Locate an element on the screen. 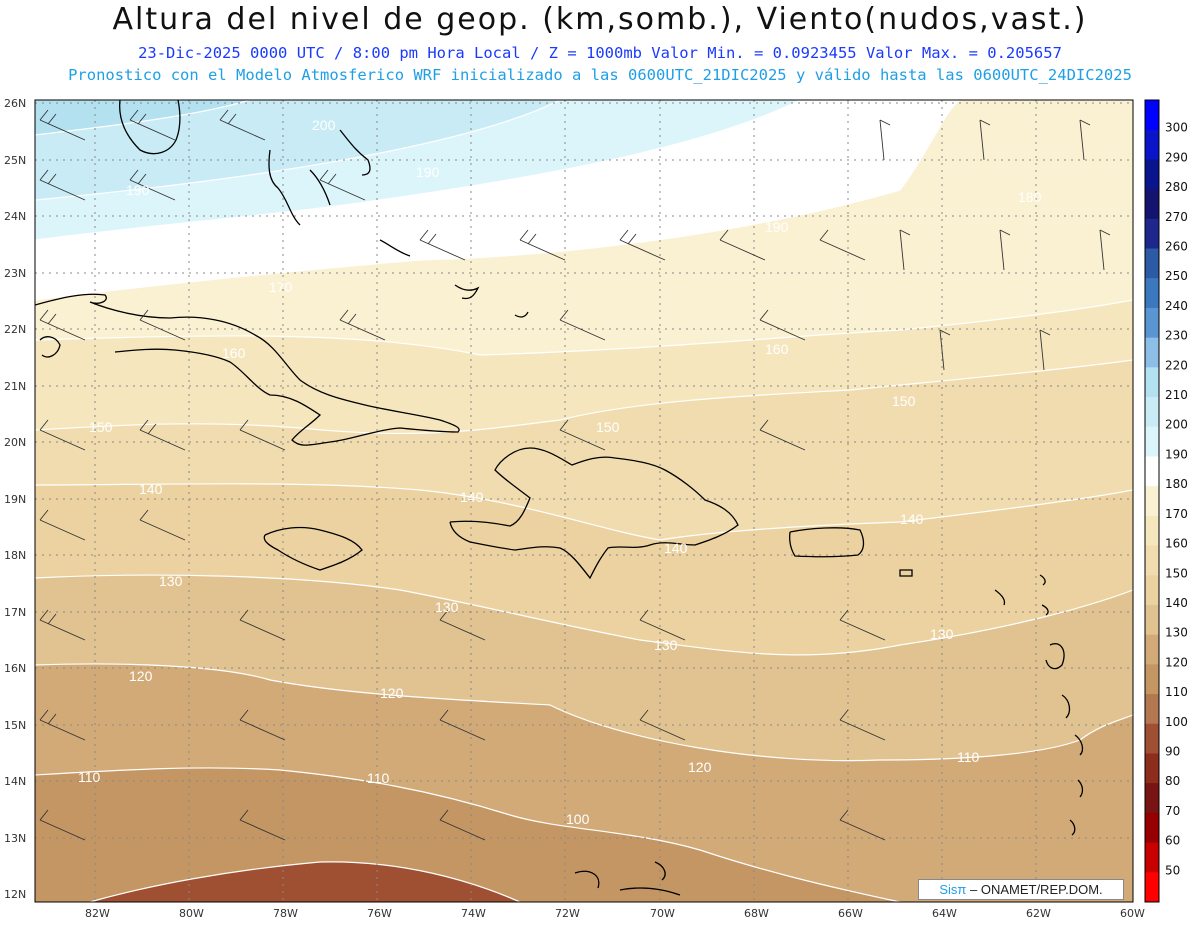 This screenshot has width=1200, height=927. colorbar-label: 240 is located at coordinates (1176, 306).